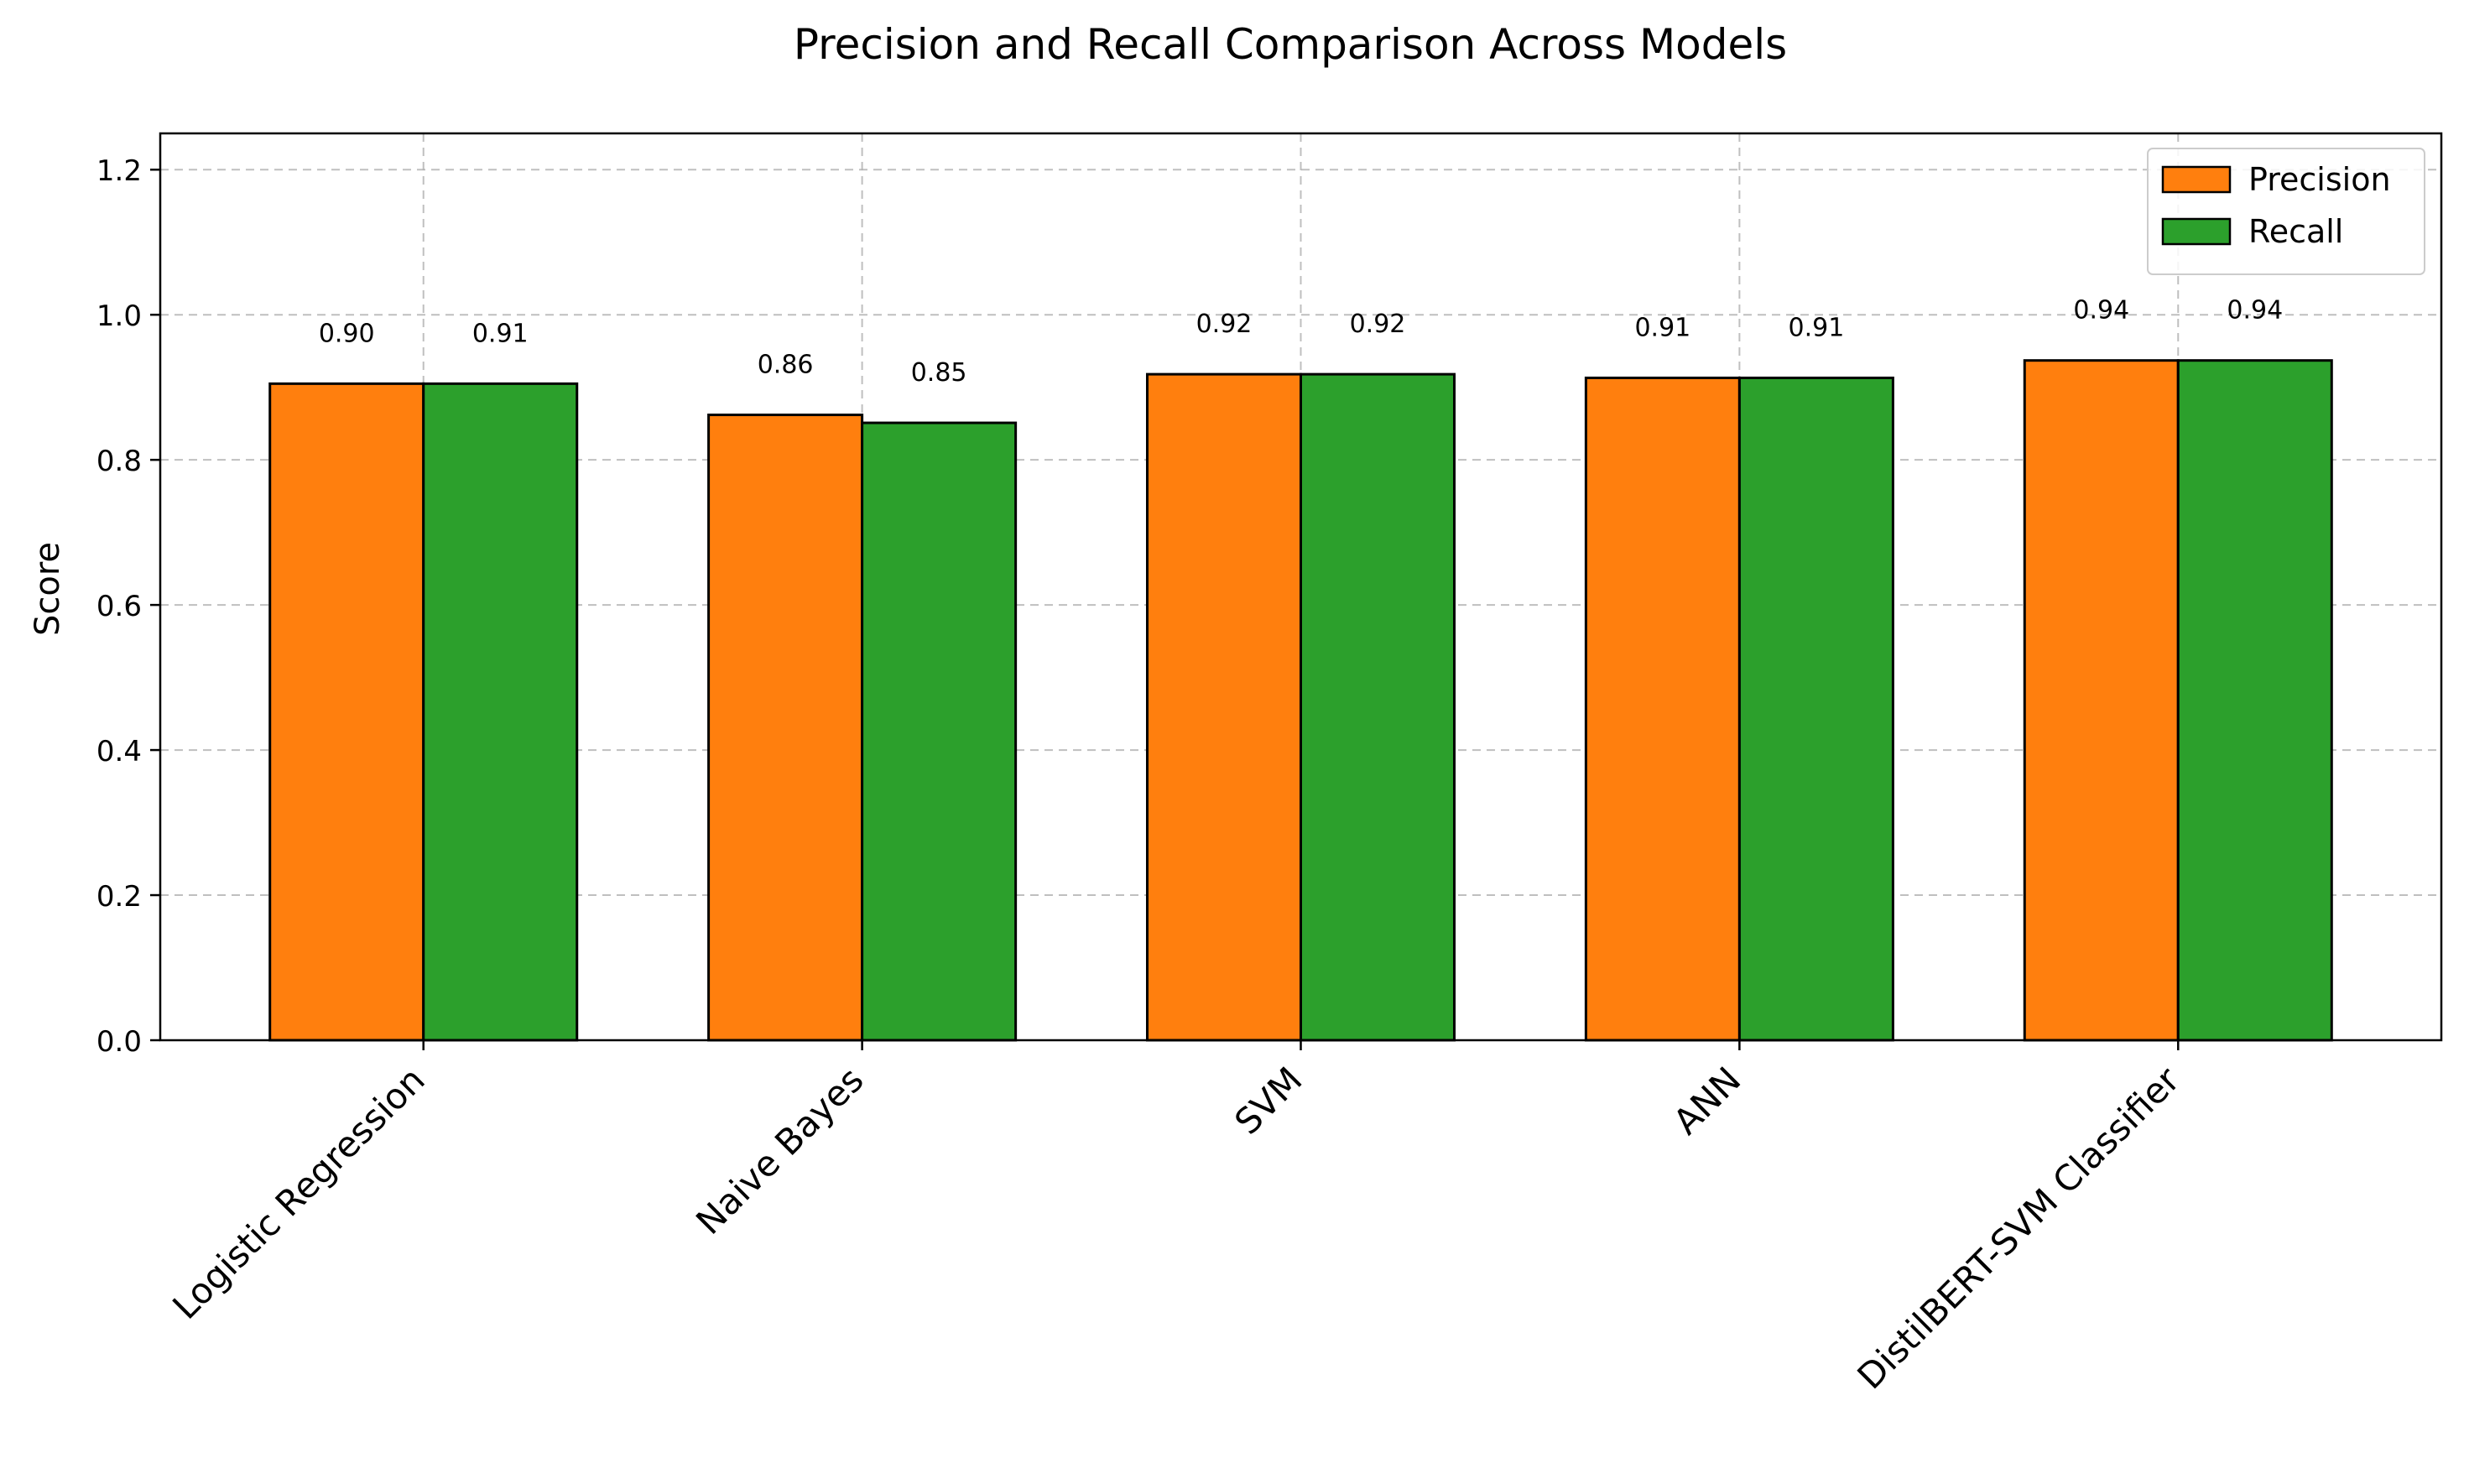  I want to click on data-label: 0.86, so click(786, 365).